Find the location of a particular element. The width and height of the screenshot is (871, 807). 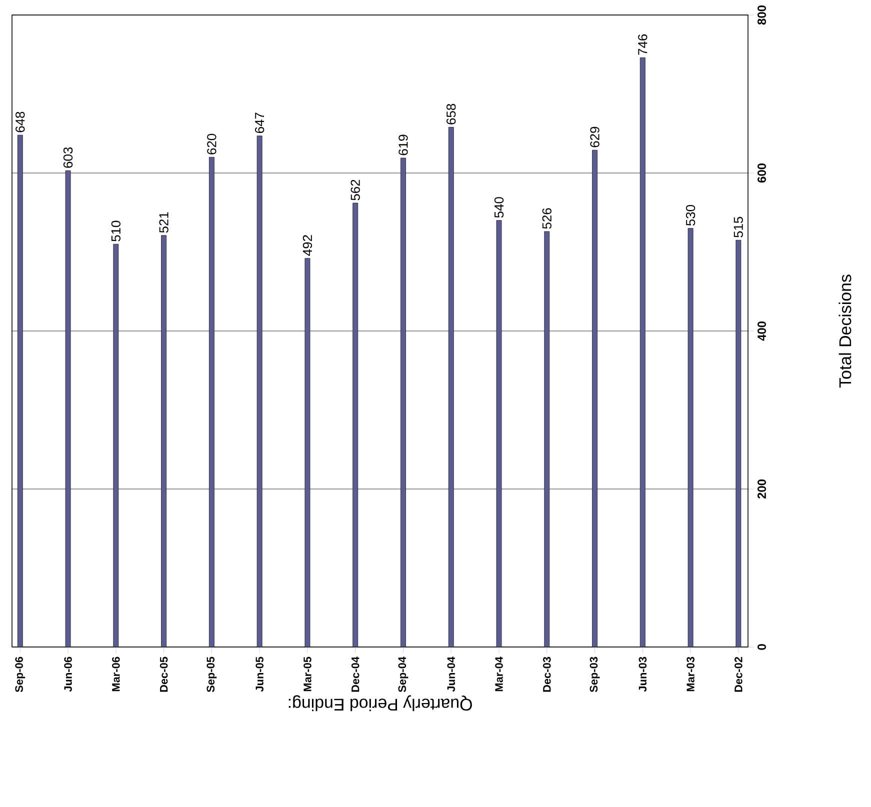

data-label: 629 is located at coordinates (595, 137).